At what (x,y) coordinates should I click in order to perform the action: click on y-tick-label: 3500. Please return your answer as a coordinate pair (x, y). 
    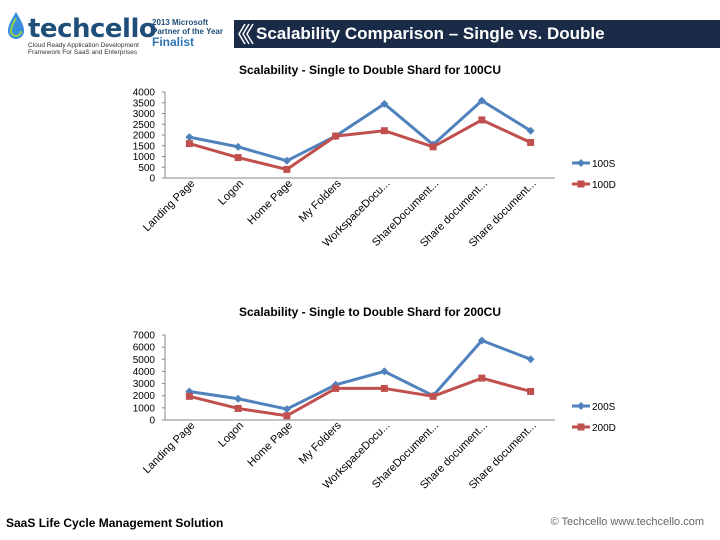
    Looking at the image, I should click on (144, 103).